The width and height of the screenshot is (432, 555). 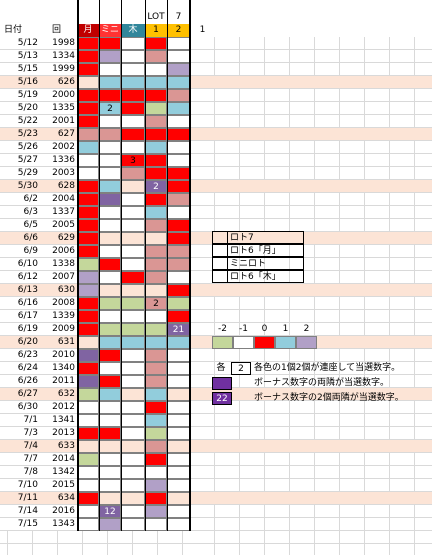 What do you see at coordinates (27, 121) in the screenshot?
I see `row-date: 5/22` at bounding box center [27, 121].